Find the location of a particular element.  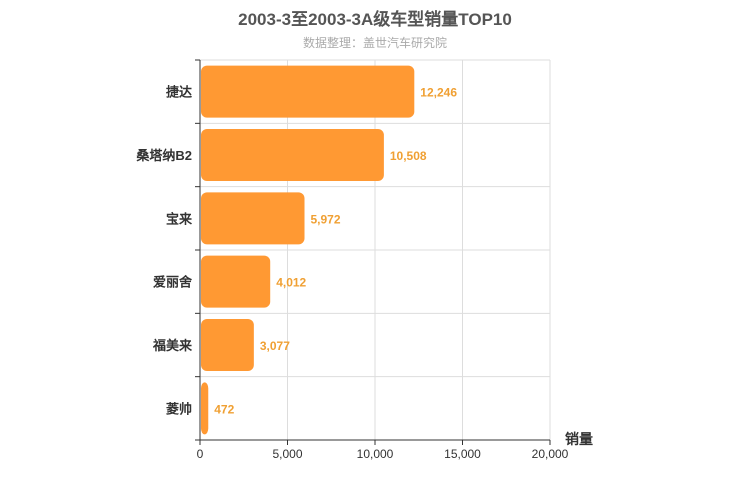

x-tick-label: 20,000 is located at coordinates (550, 454).